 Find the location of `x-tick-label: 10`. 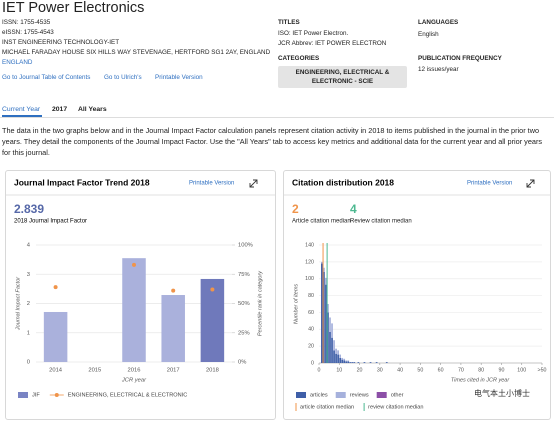

x-tick-label: 10 is located at coordinates (339, 370).